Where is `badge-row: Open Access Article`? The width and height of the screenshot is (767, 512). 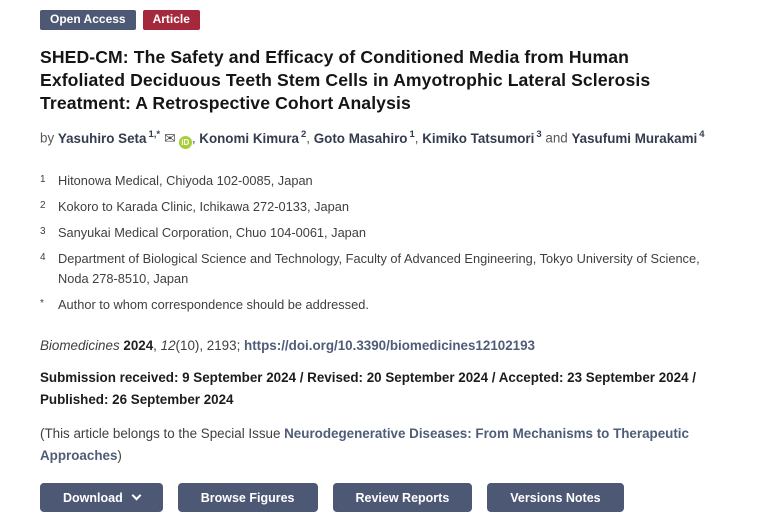 badge-row: Open Access Article is located at coordinates (384, 20).